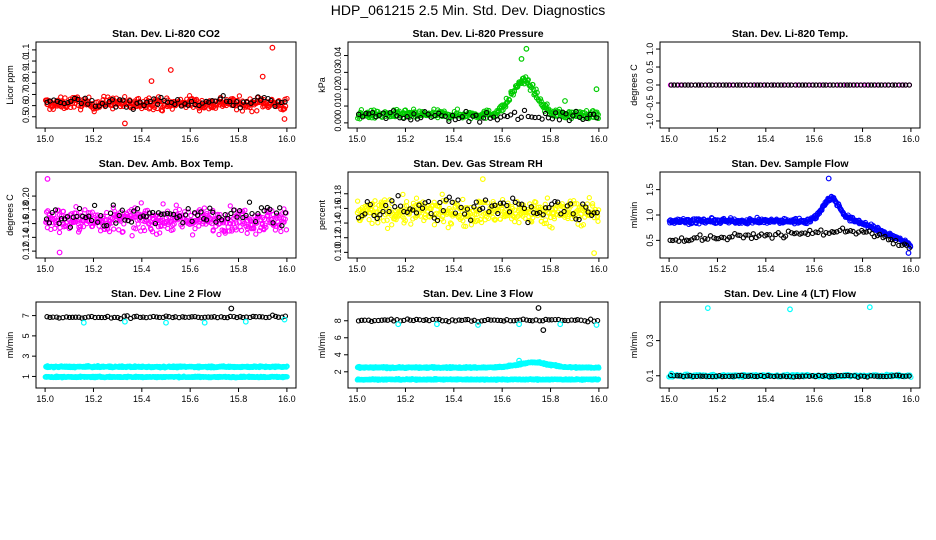  Describe the element at coordinates (338, 56) in the screenshot. I see `y-tick-label: 0.04` at that location.